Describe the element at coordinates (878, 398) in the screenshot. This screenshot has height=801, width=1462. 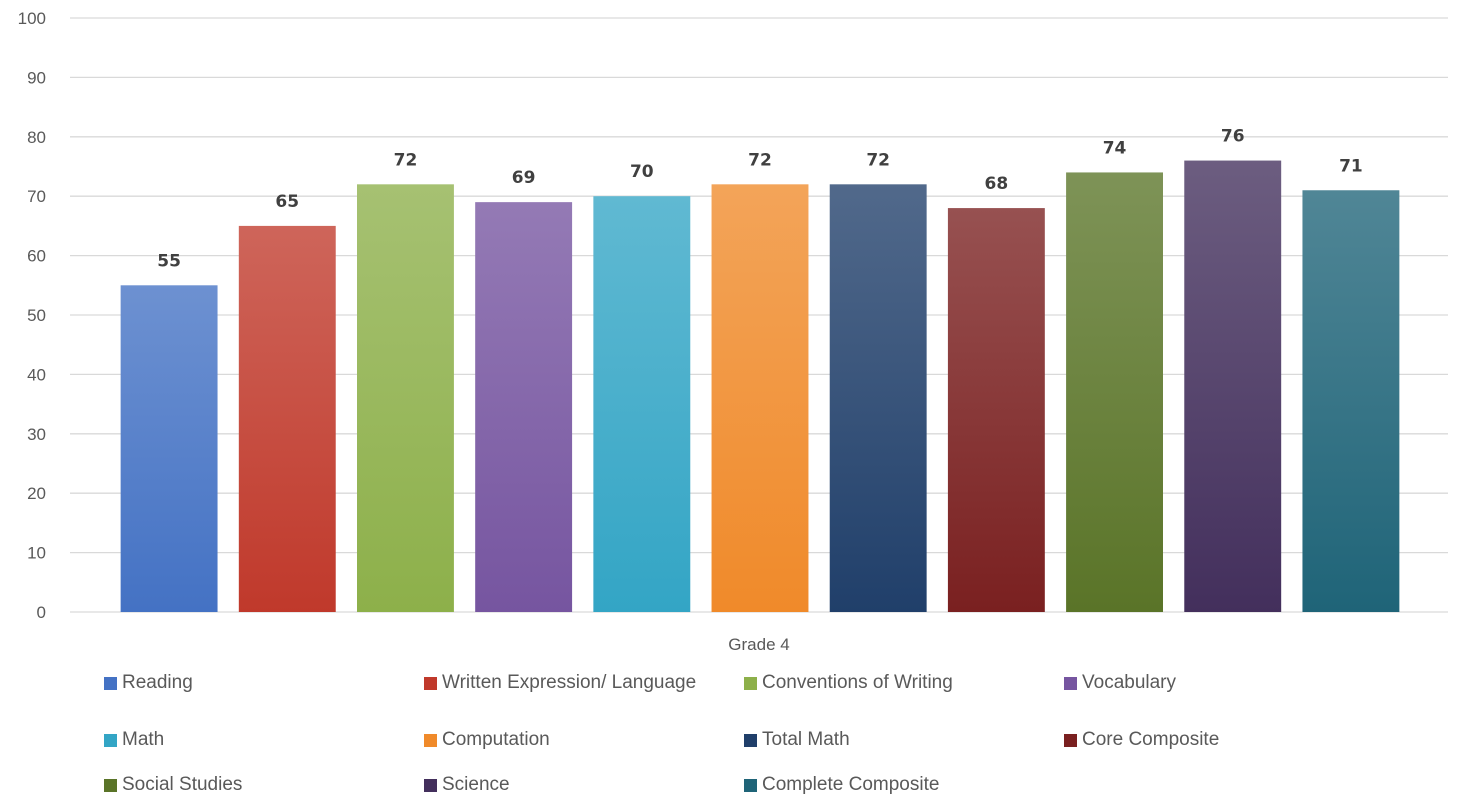
I see `bar-total-math` at that location.